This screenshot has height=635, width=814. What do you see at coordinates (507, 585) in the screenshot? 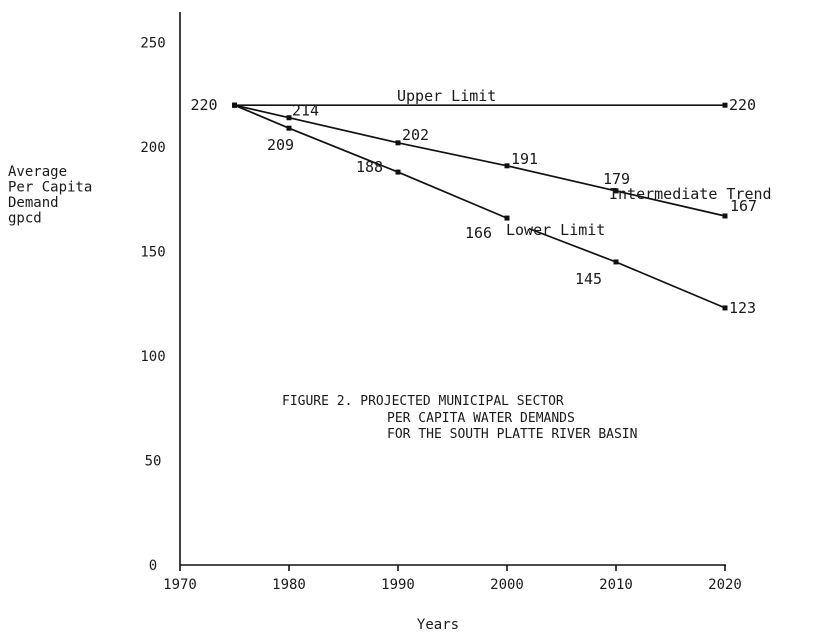
I see `x-tick-label-2000: 2000` at bounding box center [507, 585].